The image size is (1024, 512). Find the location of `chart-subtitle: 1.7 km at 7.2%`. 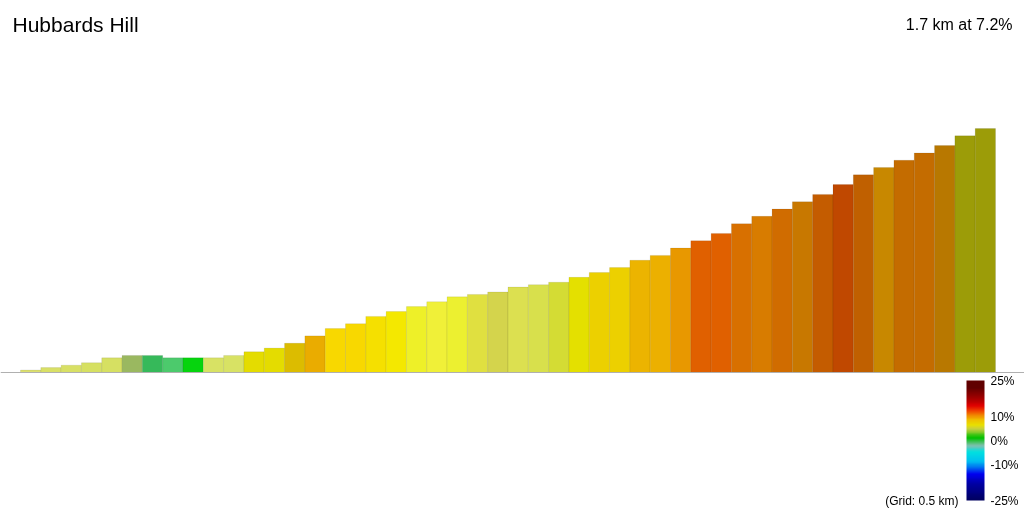

chart-subtitle: 1.7 km at 7.2% is located at coordinates (959, 24).